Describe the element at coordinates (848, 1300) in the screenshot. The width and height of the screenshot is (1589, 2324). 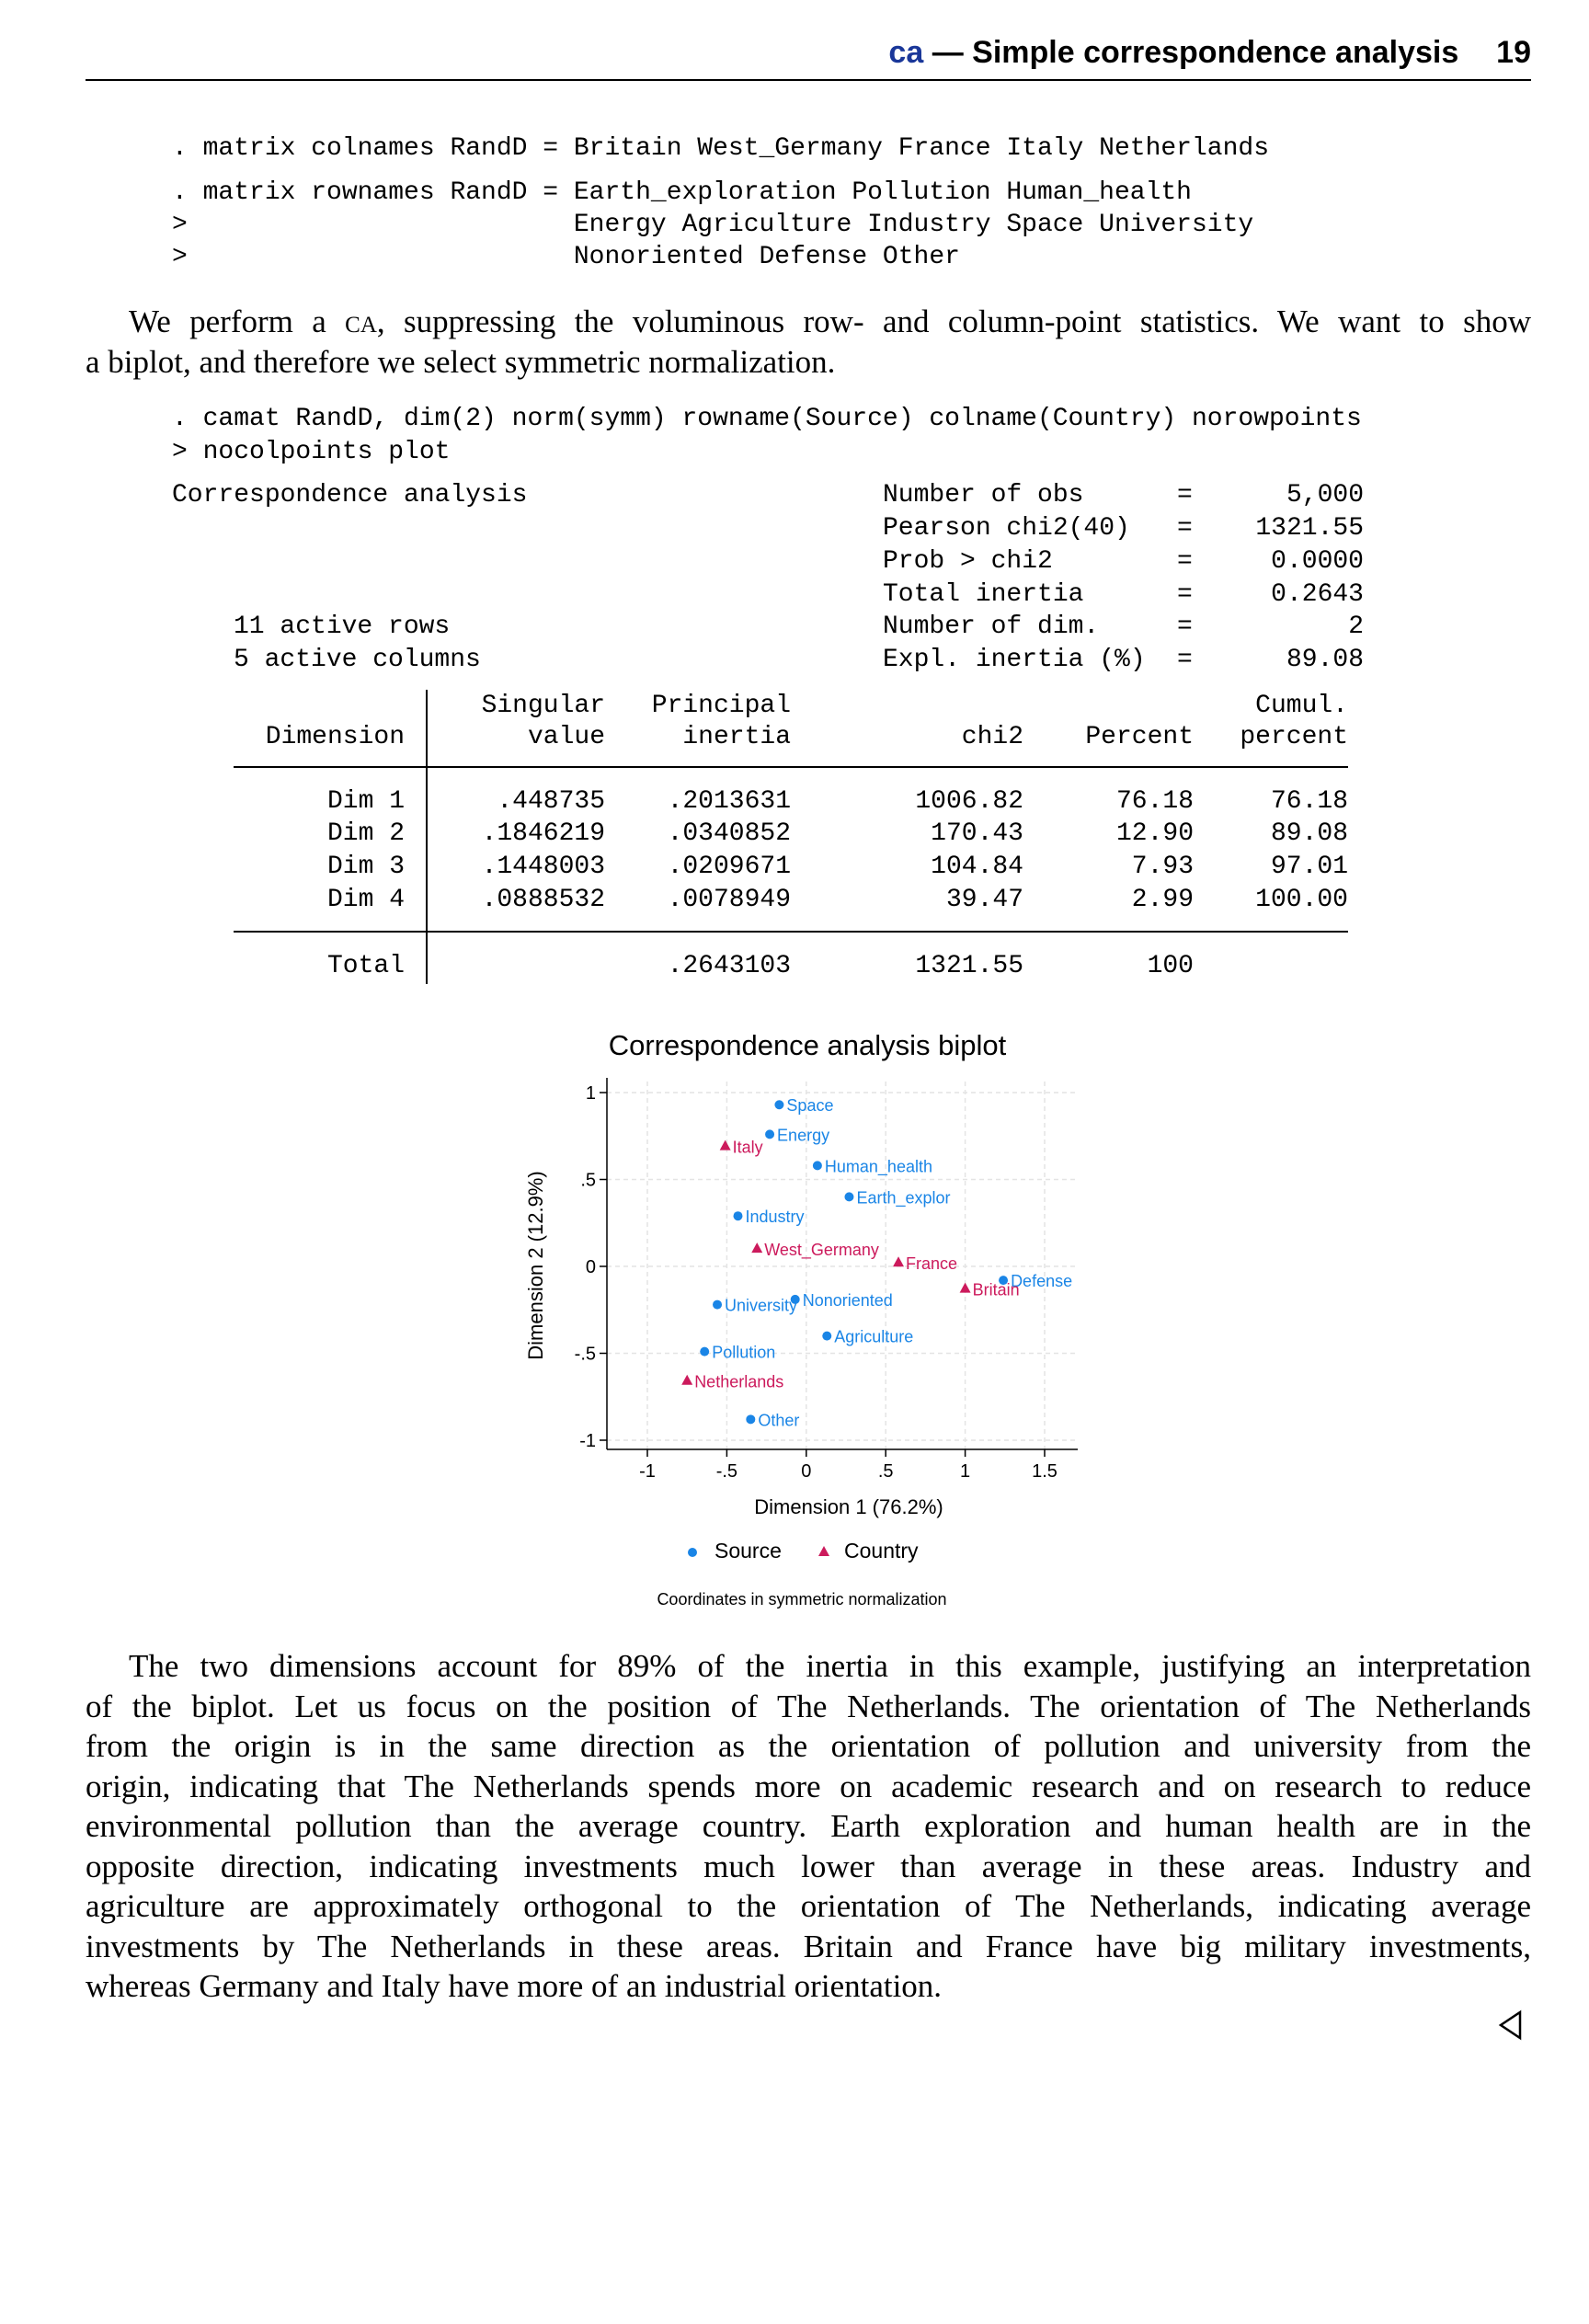
I see `source-point-label: Nonoriented` at that location.